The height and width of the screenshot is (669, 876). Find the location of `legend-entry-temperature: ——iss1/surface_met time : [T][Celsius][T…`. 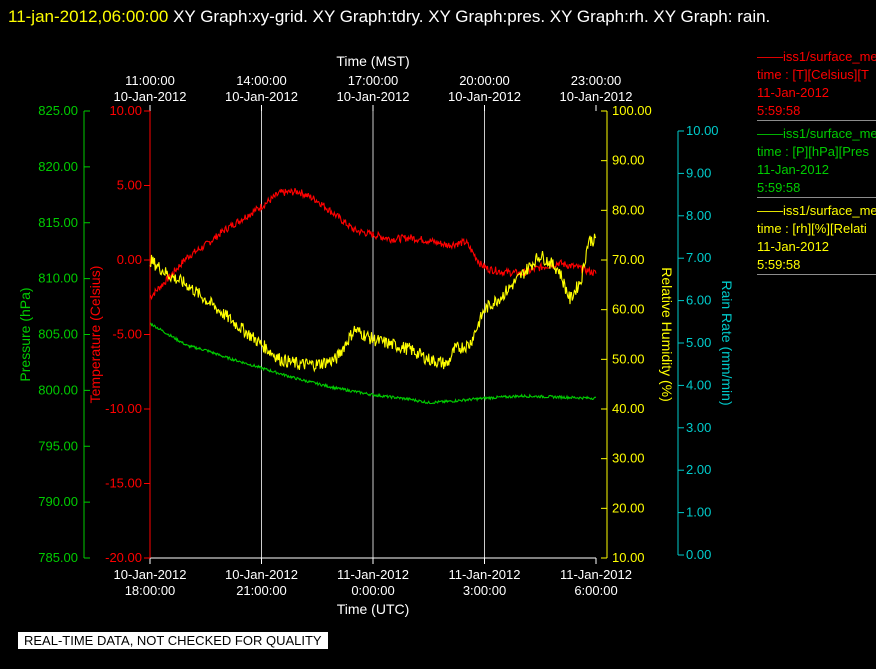

legend-entry-temperature: ——iss1/surface_met time : [T][Celsius][T… is located at coordinates (816, 84).